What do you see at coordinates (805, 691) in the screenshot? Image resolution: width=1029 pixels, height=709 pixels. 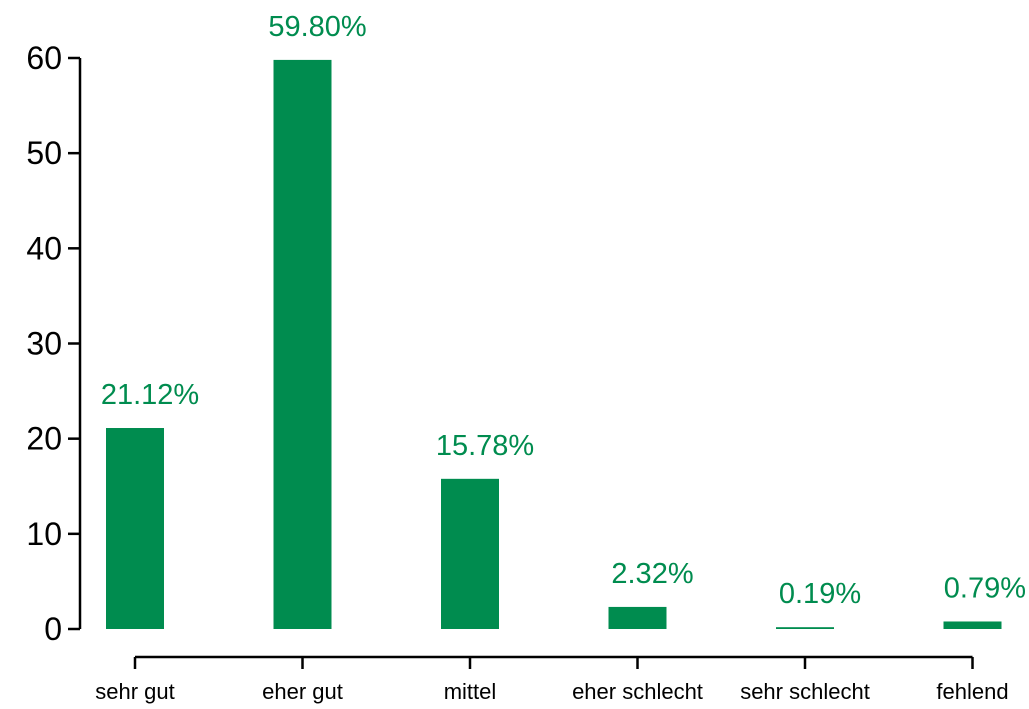 I see `x-tick-label: sehr schlecht` at bounding box center [805, 691].